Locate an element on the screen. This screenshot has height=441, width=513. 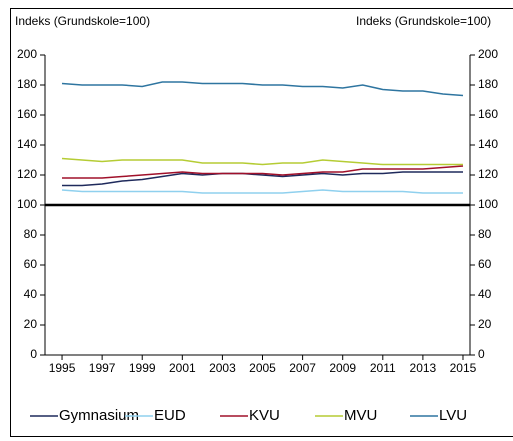
y2-tick-label: 60 is located at coordinates (485, 264).